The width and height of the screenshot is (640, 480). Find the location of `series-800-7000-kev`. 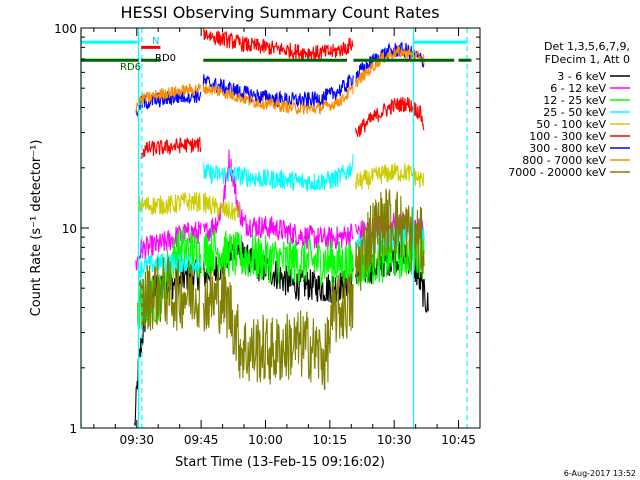

series-800-7000-kev is located at coordinates (280, 81).